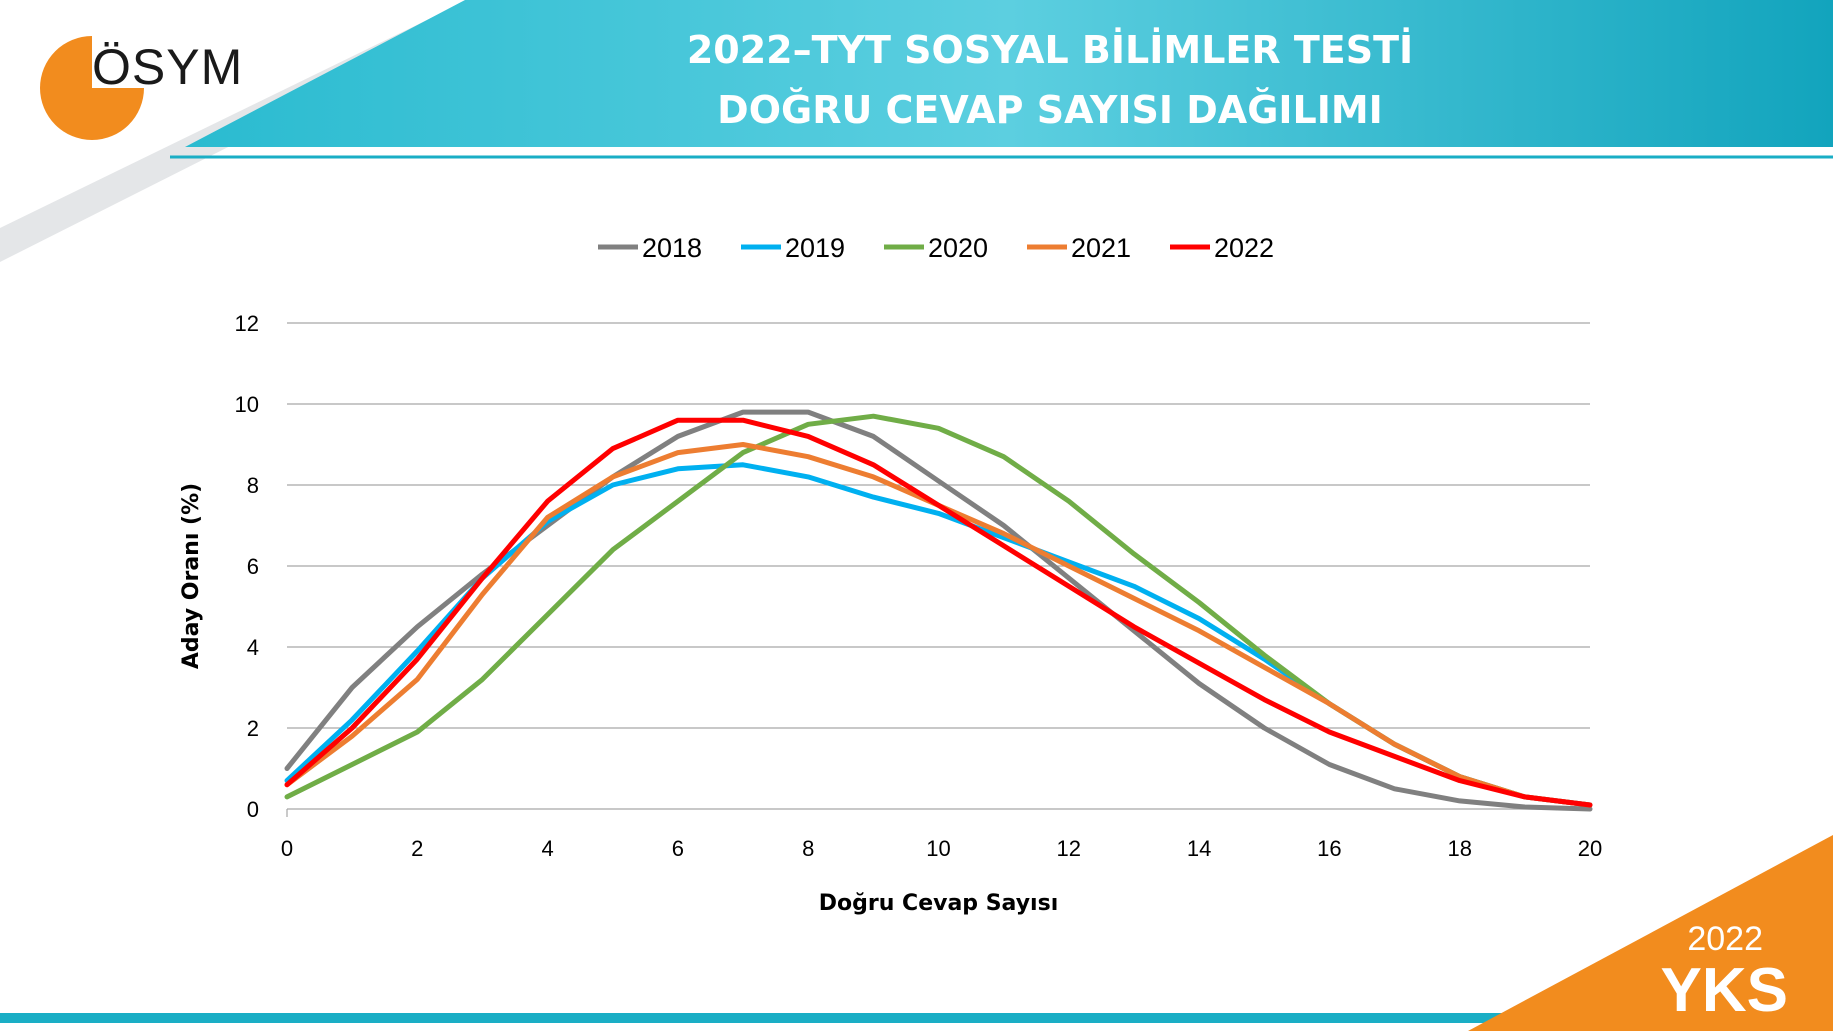  Describe the element at coordinates (939, 903) in the screenshot. I see `x-axis-label: Doğru Cevap Sayısı` at that location.